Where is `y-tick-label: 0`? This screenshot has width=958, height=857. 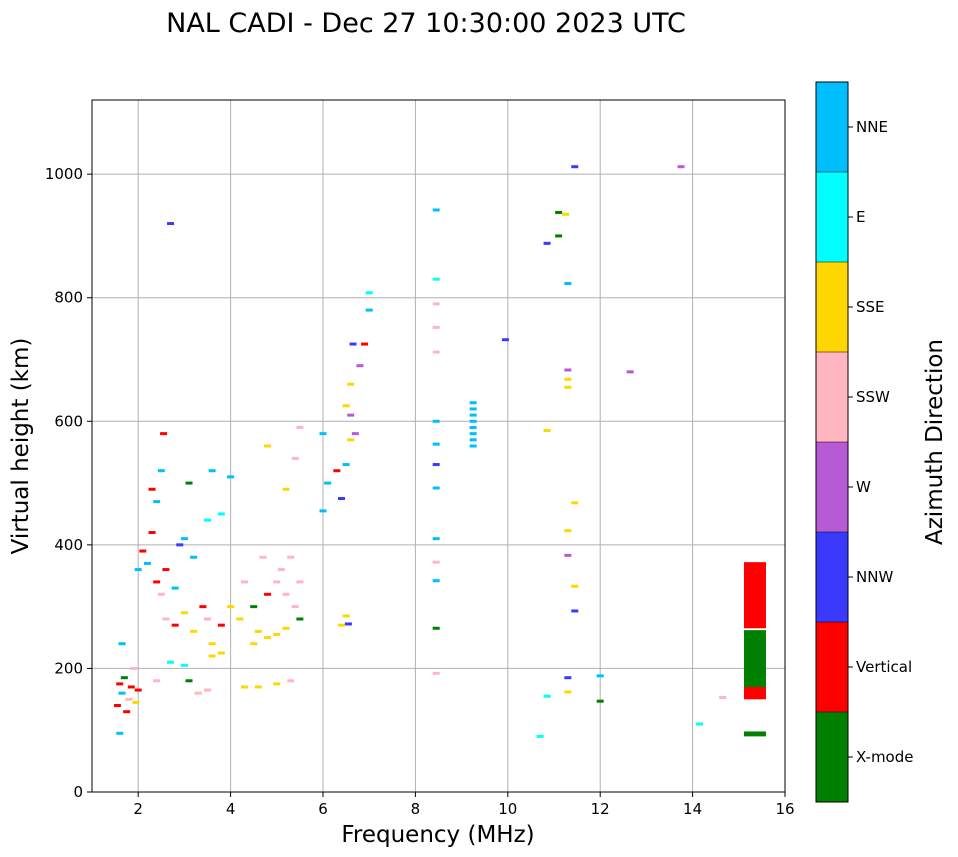
y-tick-label: 0 is located at coordinates (78, 792).